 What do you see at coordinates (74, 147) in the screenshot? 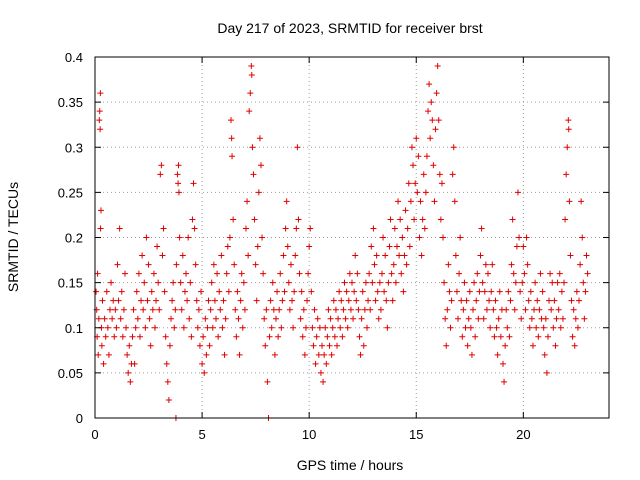
I see `y-tick-label: 0.3` at bounding box center [74, 147].